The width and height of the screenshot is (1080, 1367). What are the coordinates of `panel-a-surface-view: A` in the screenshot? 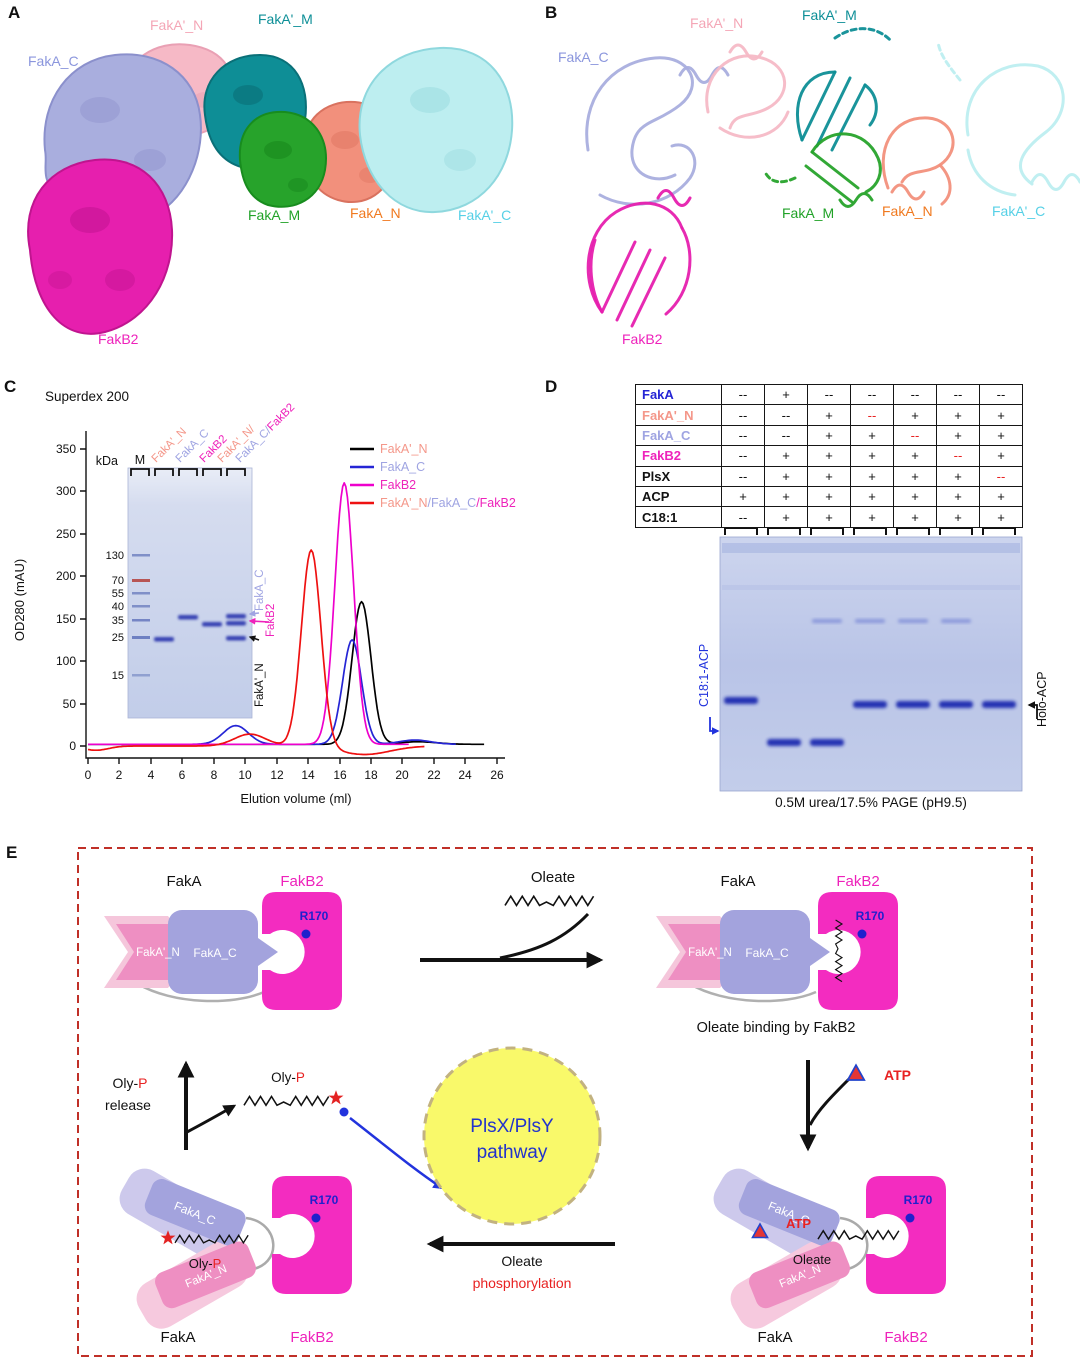 It's located at (261, 175).